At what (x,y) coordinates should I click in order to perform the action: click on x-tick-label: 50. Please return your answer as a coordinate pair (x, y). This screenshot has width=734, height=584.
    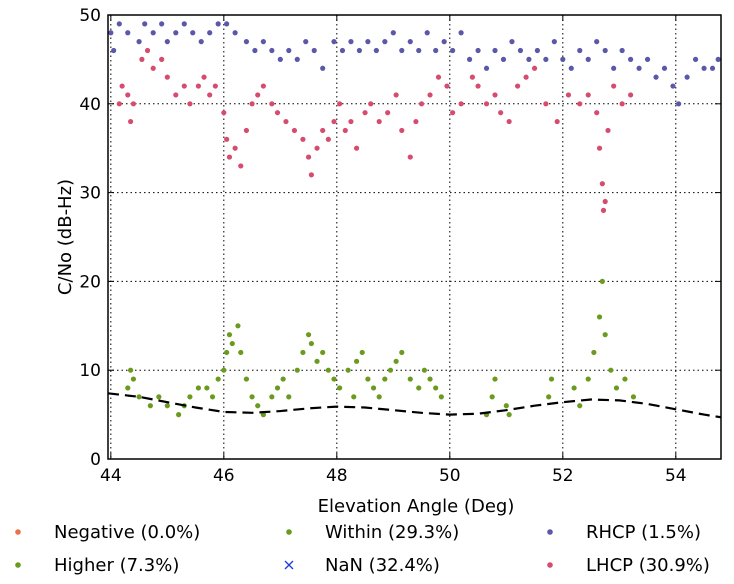
    Looking at the image, I should click on (450, 476).